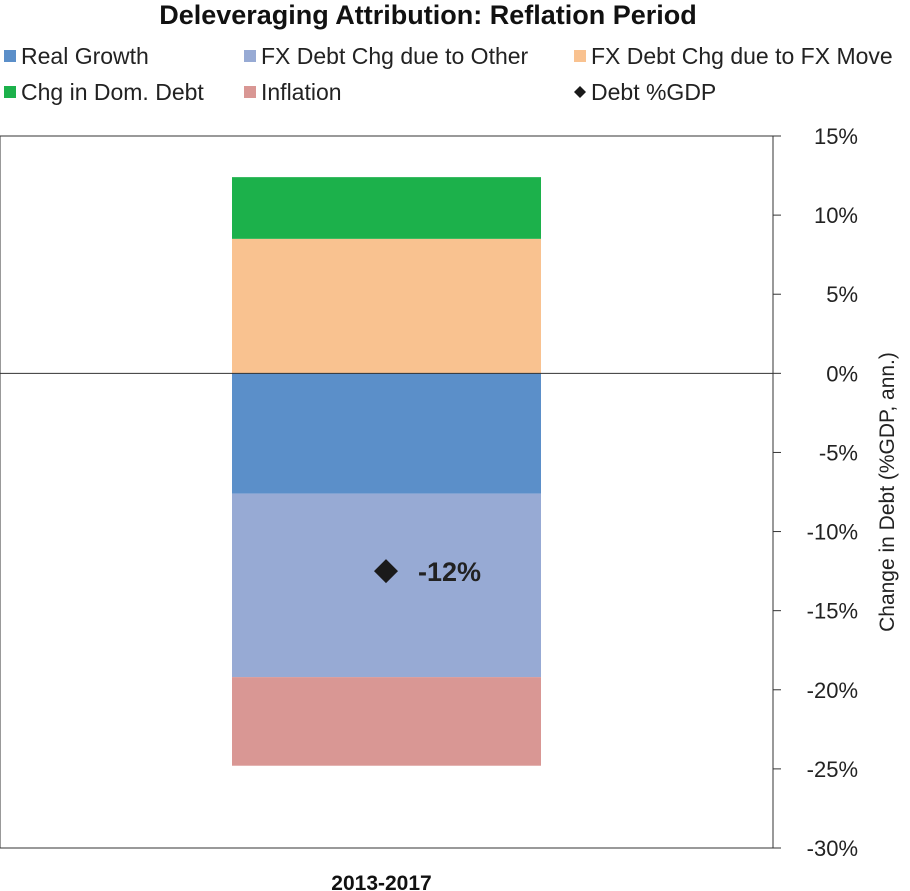  What do you see at coordinates (85, 56) in the screenshot?
I see `legend-label: Real Growth` at bounding box center [85, 56].